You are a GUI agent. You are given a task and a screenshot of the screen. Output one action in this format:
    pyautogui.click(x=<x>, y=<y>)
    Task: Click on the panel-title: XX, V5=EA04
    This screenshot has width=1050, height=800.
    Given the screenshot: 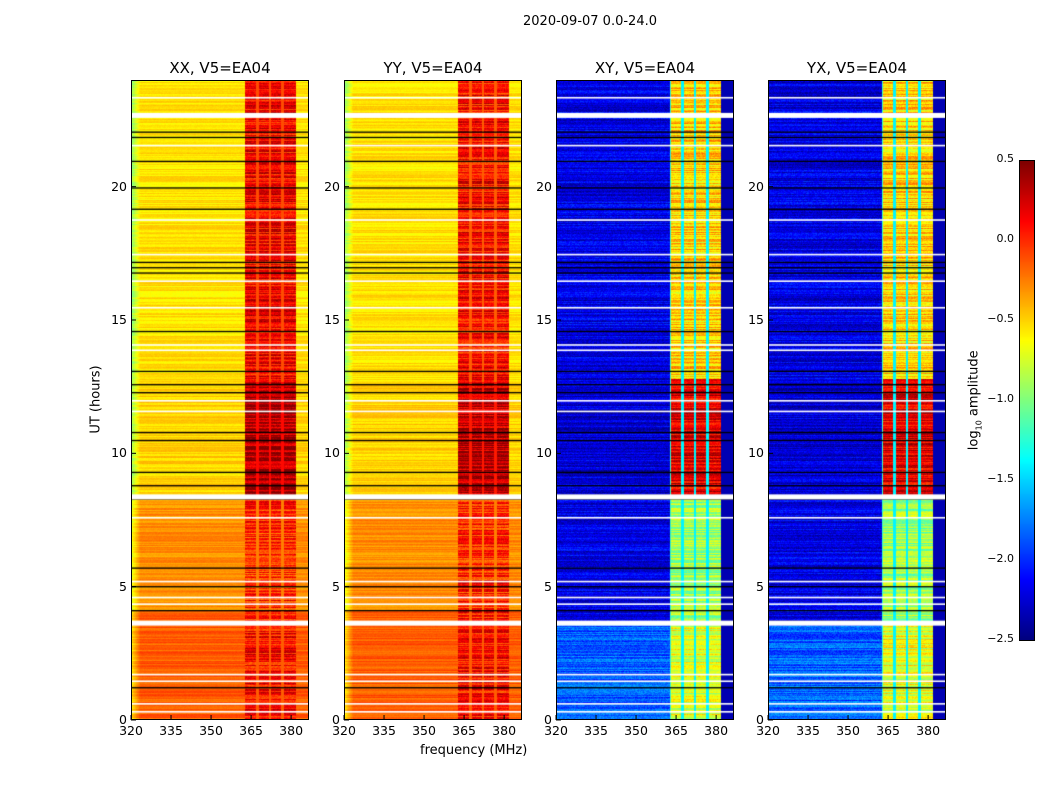 What is the action you would take?
    pyautogui.click(x=220, y=68)
    